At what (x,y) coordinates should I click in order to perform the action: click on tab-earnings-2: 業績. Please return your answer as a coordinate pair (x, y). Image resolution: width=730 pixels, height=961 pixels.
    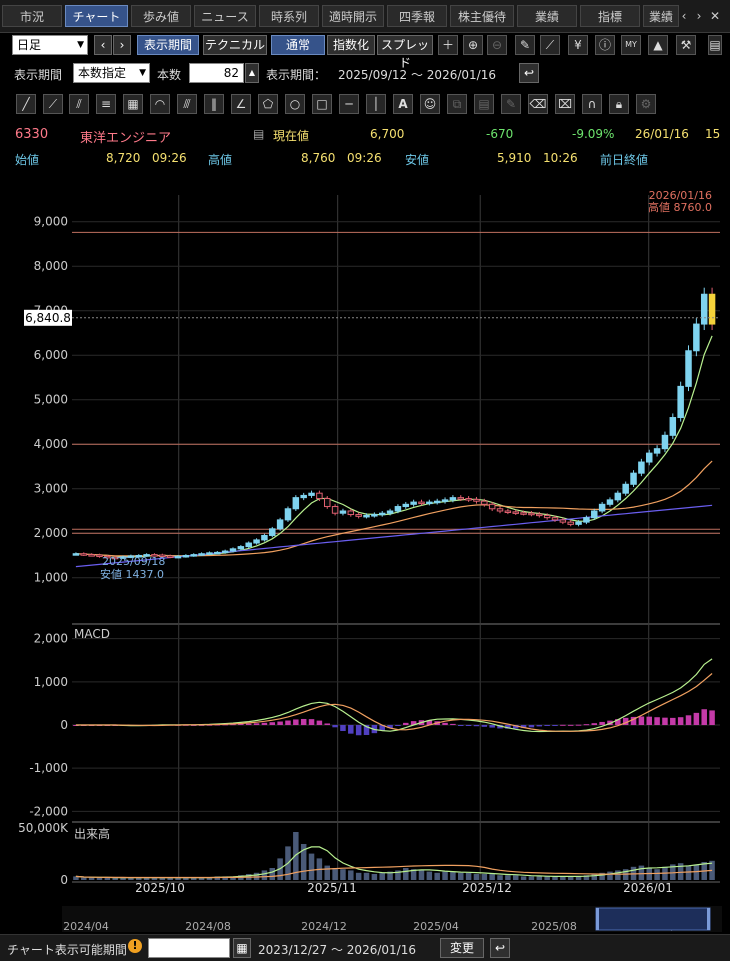
    Looking at the image, I should click on (661, 16).